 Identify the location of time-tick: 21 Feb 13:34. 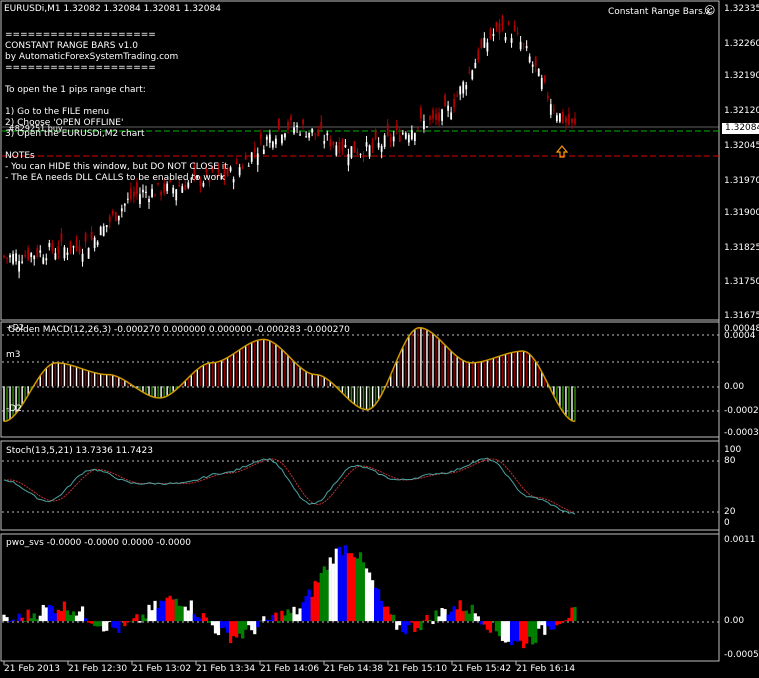
(226, 669).